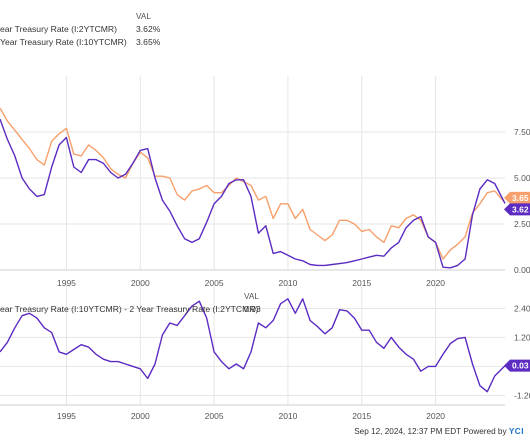 Image resolution: width=530 pixels, height=442 pixels. Describe the element at coordinates (214, 283) in the screenshot. I see `top-x-tick-label: 2005` at that location.